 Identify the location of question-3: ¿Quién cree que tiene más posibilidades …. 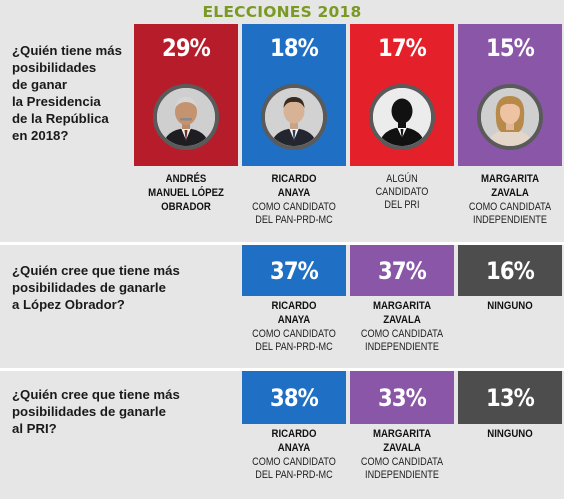
(96, 411).